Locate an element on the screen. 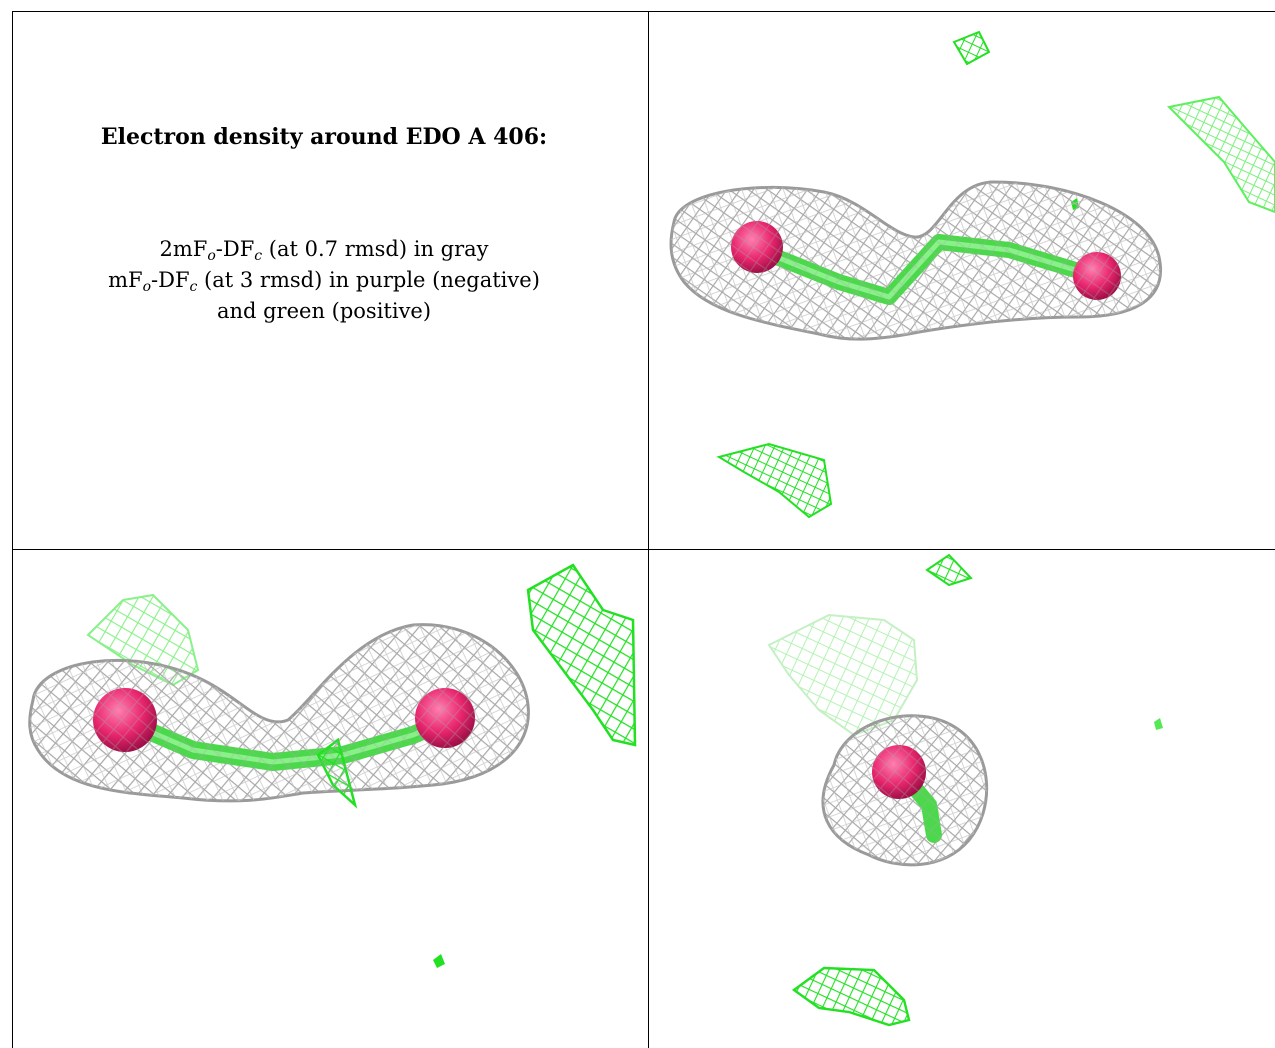  legend-line-colors: and green (positive) is located at coordinates (324, 311).